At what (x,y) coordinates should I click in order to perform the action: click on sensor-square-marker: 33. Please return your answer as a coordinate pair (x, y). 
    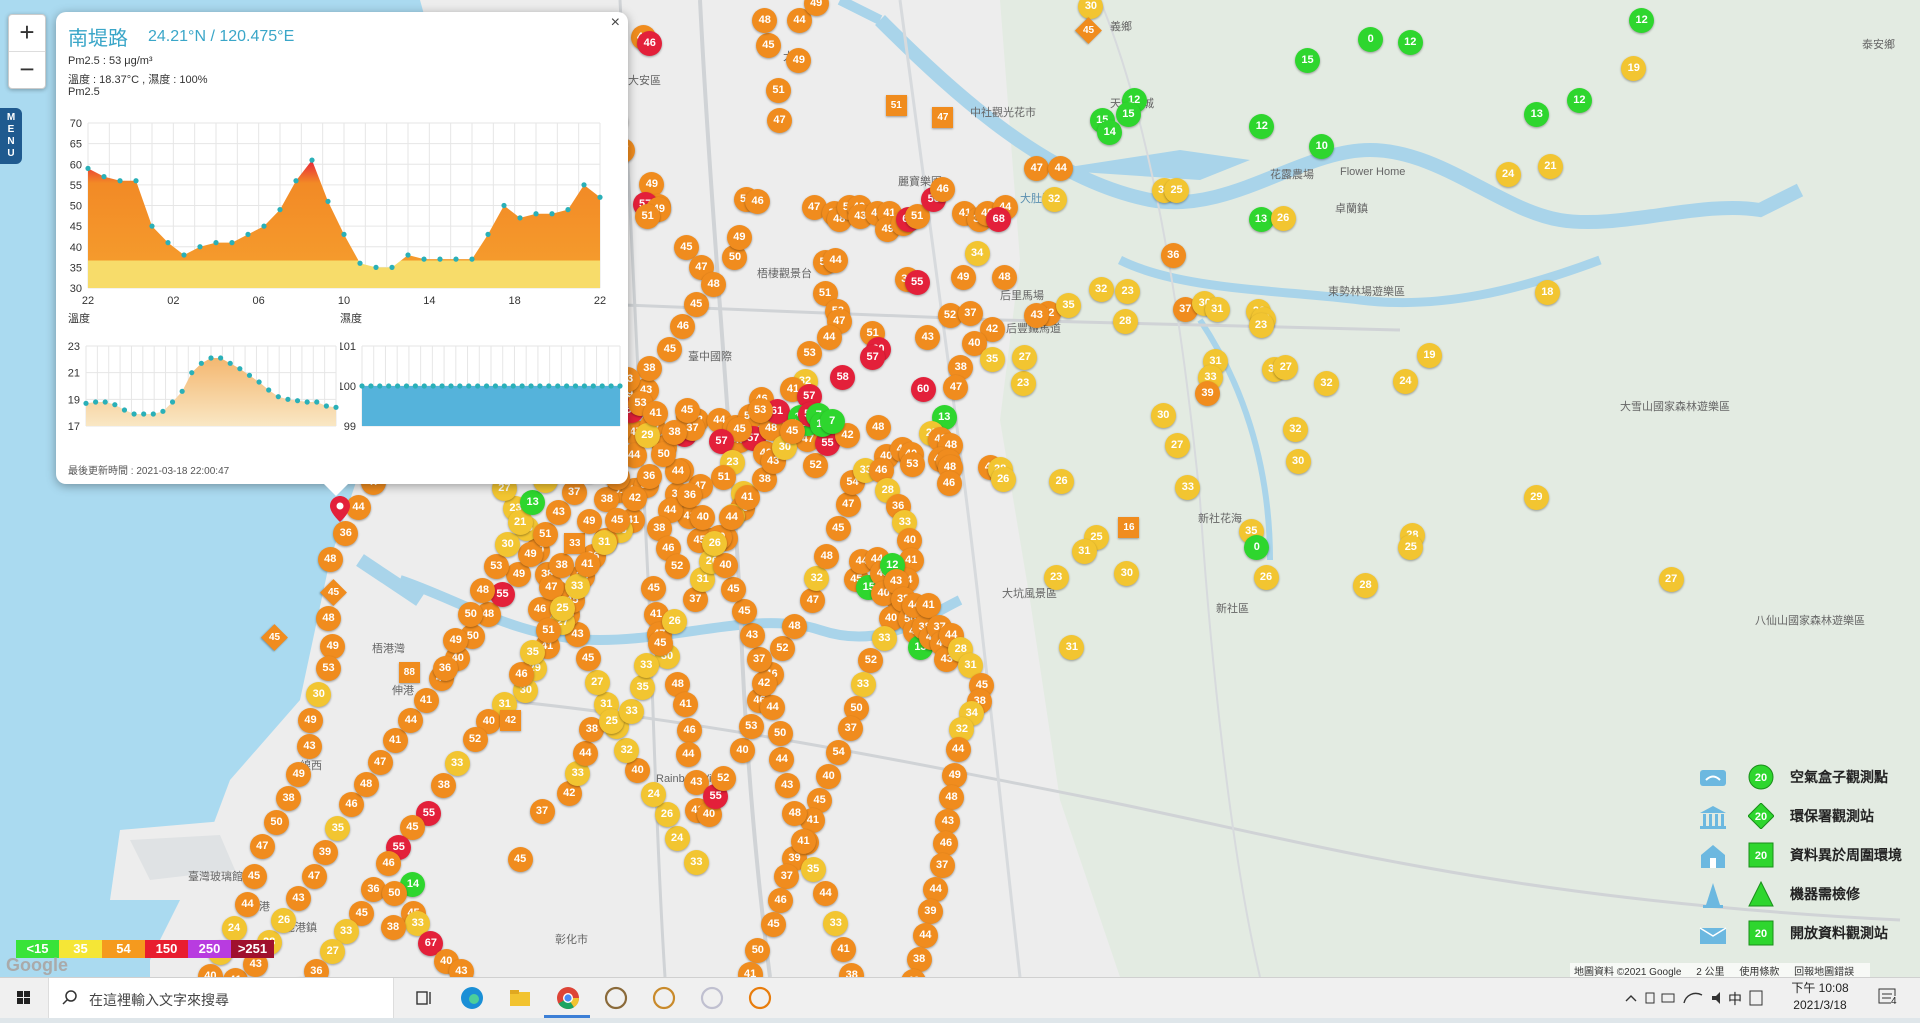
    Looking at the image, I should click on (574, 543).